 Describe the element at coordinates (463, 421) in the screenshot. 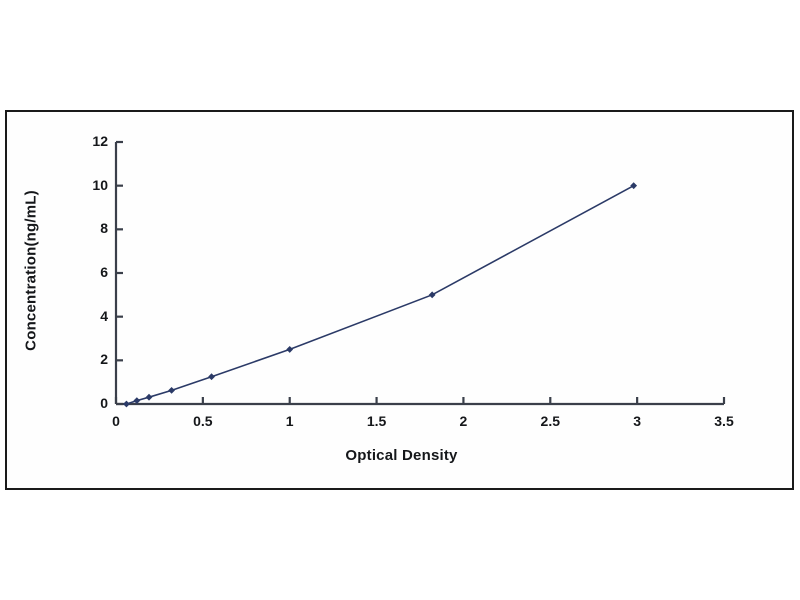

I see `x-tick-label: 2` at that location.